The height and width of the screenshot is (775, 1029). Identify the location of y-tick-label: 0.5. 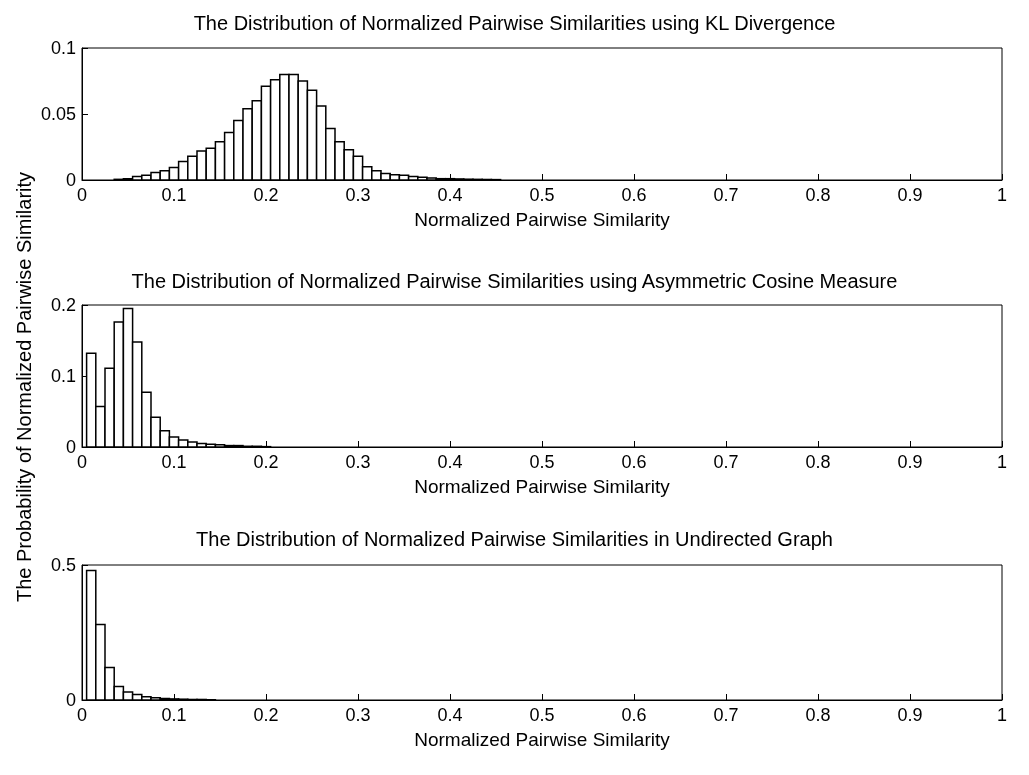
(63, 565).